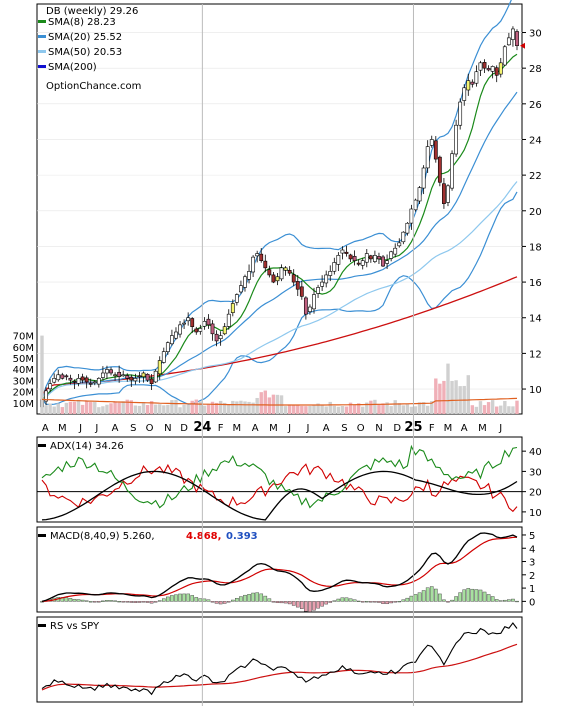 Image resolution: width=566 pixels, height=706 pixels. Describe the element at coordinates (23, 337) in the screenshot. I see `volume-tick-label: 70M` at that location.